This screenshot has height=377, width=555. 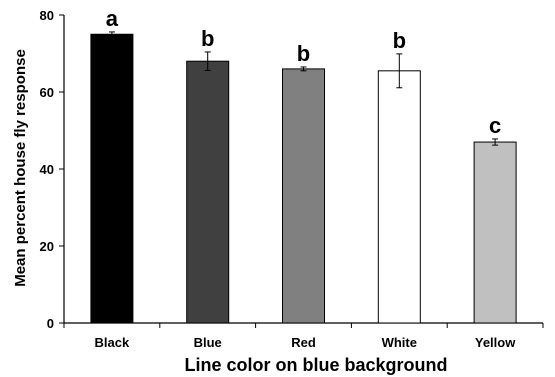 I want to click on significance-label: c, so click(x=495, y=125).